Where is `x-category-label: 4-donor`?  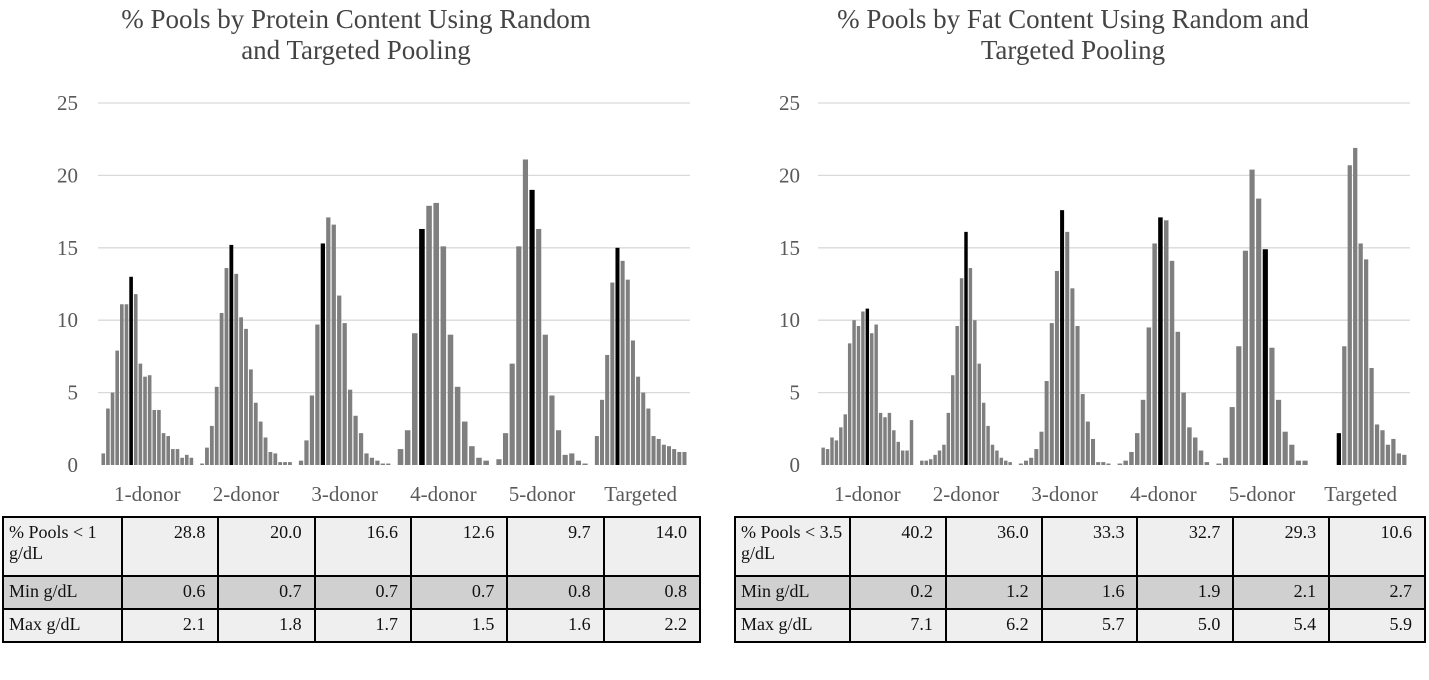
x-category-label: 4-donor is located at coordinates (1163, 494).